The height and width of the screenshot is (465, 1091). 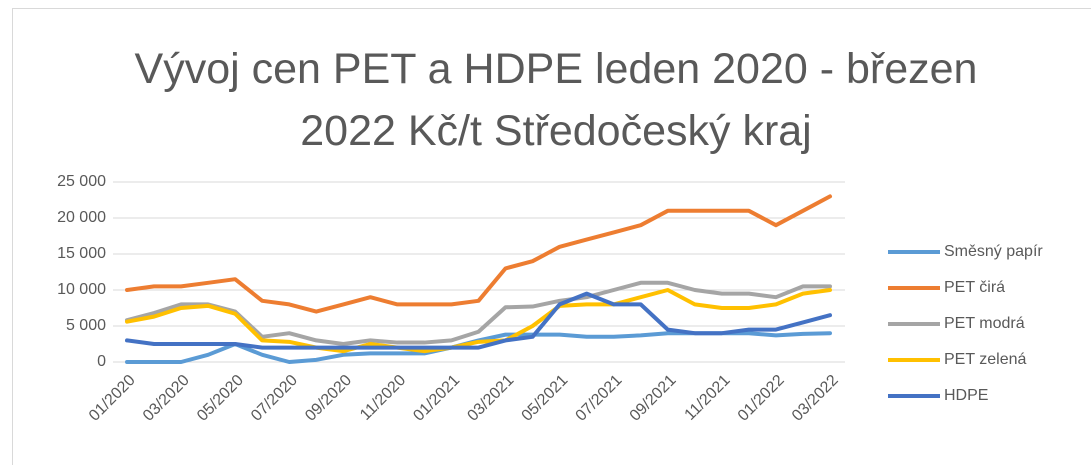 What do you see at coordinates (81, 217) in the screenshot?
I see `y-tick-label: 20 000` at bounding box center [81, 217].